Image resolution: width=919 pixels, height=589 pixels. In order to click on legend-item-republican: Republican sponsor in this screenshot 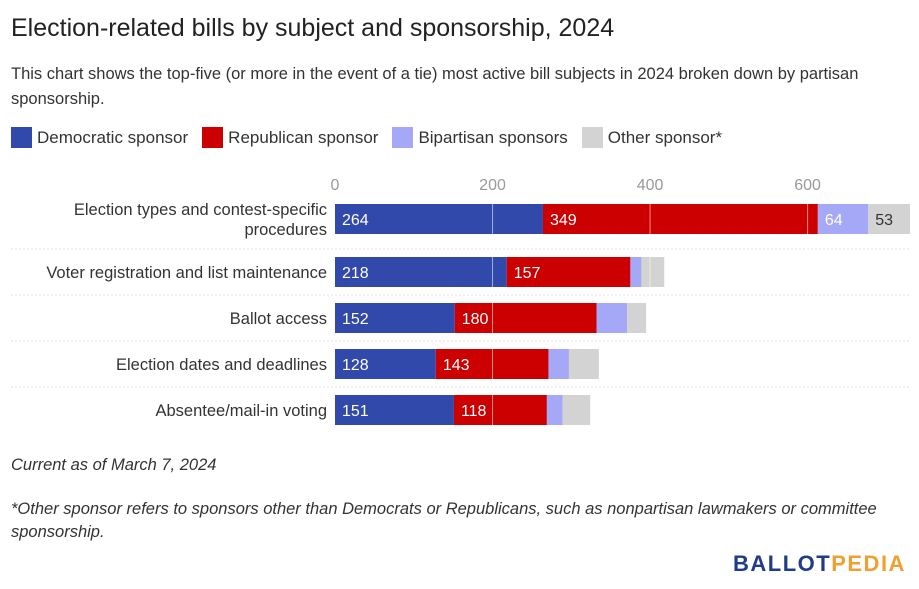, I will do `click(290, 137)`.